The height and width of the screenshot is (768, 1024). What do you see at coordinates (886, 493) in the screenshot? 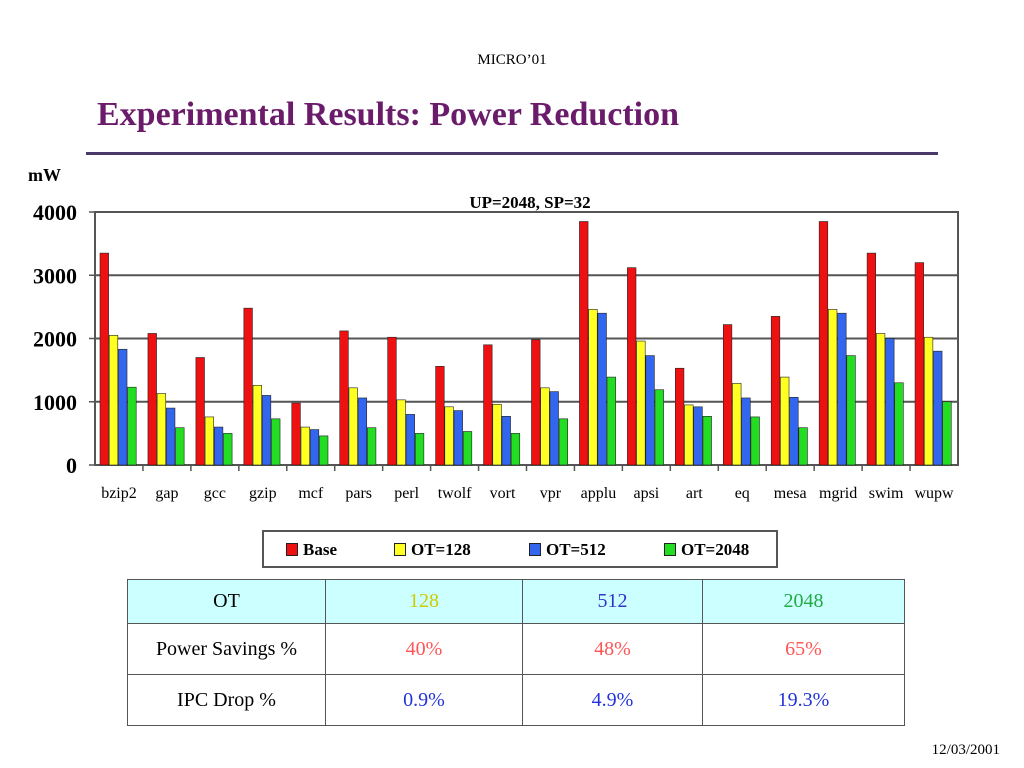
I see `x-tick-label: swim` at bounding box center [886, 493].